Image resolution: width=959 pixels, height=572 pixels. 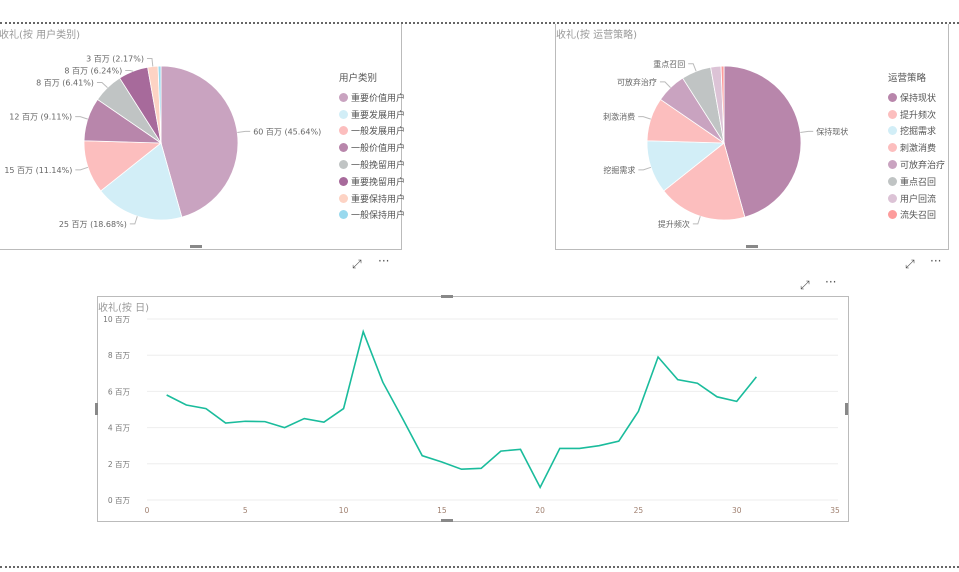 What do you see at coordinates (669, 64) in the screenshot?
I see `slice-label: 重点召回` at bounding box center [669, 64].